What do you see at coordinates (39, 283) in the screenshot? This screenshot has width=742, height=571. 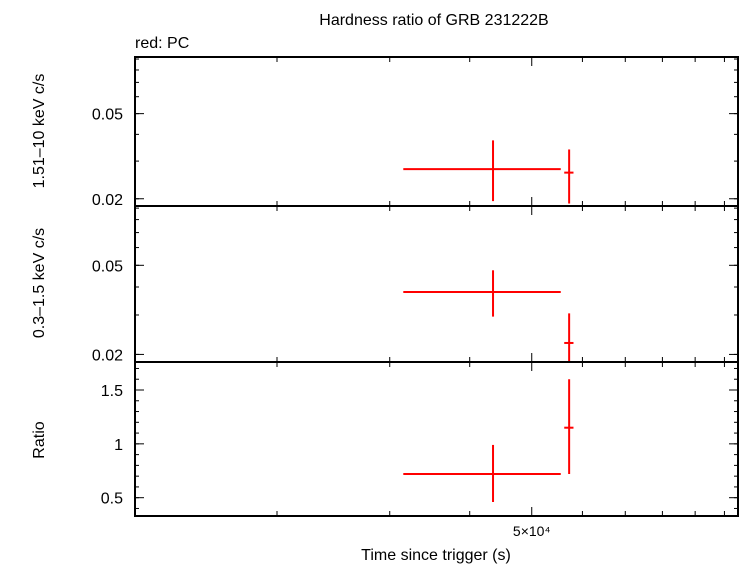 I see `y-axis-label: 0.3–1.5 keV c/s` at bounding box center [39, 283].